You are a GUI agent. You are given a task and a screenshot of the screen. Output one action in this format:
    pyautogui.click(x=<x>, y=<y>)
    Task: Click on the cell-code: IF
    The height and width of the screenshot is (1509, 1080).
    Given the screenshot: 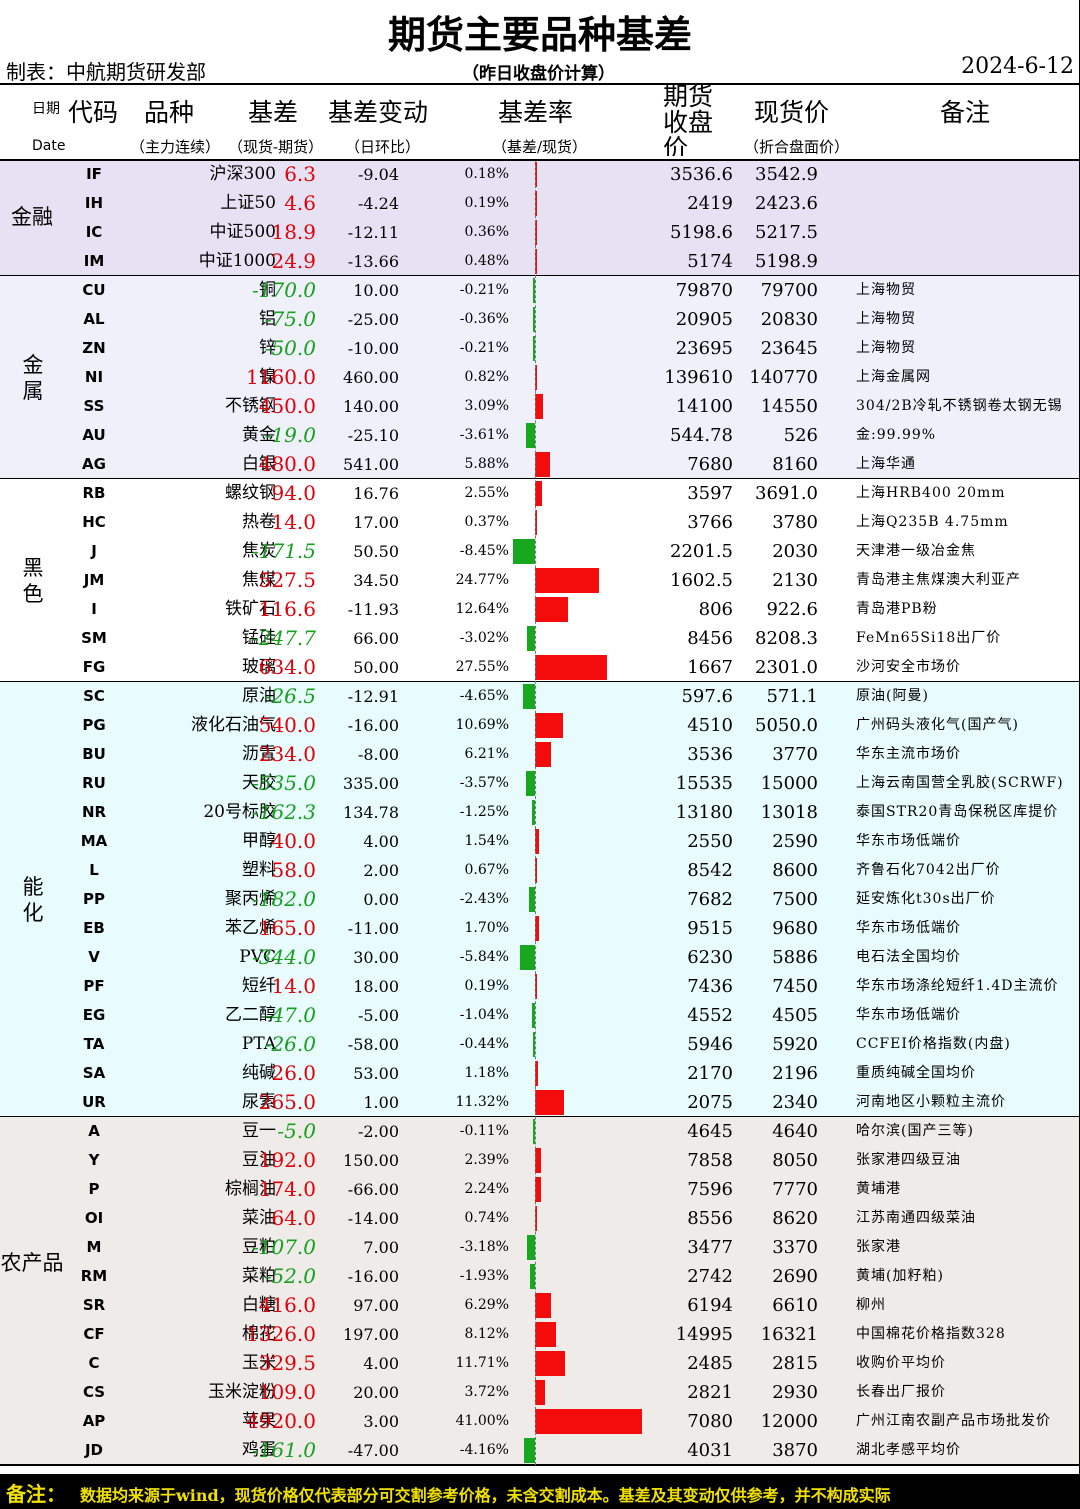 What is the action you would take?
    pyautogui.click(x=94, y=174)
    